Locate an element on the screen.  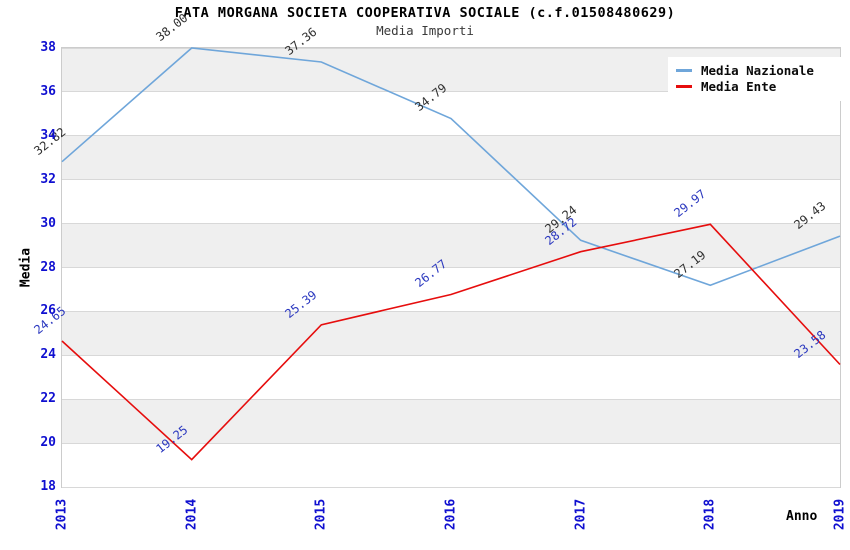
x-tick-label: 2016 is located at coordinates (451, 514).